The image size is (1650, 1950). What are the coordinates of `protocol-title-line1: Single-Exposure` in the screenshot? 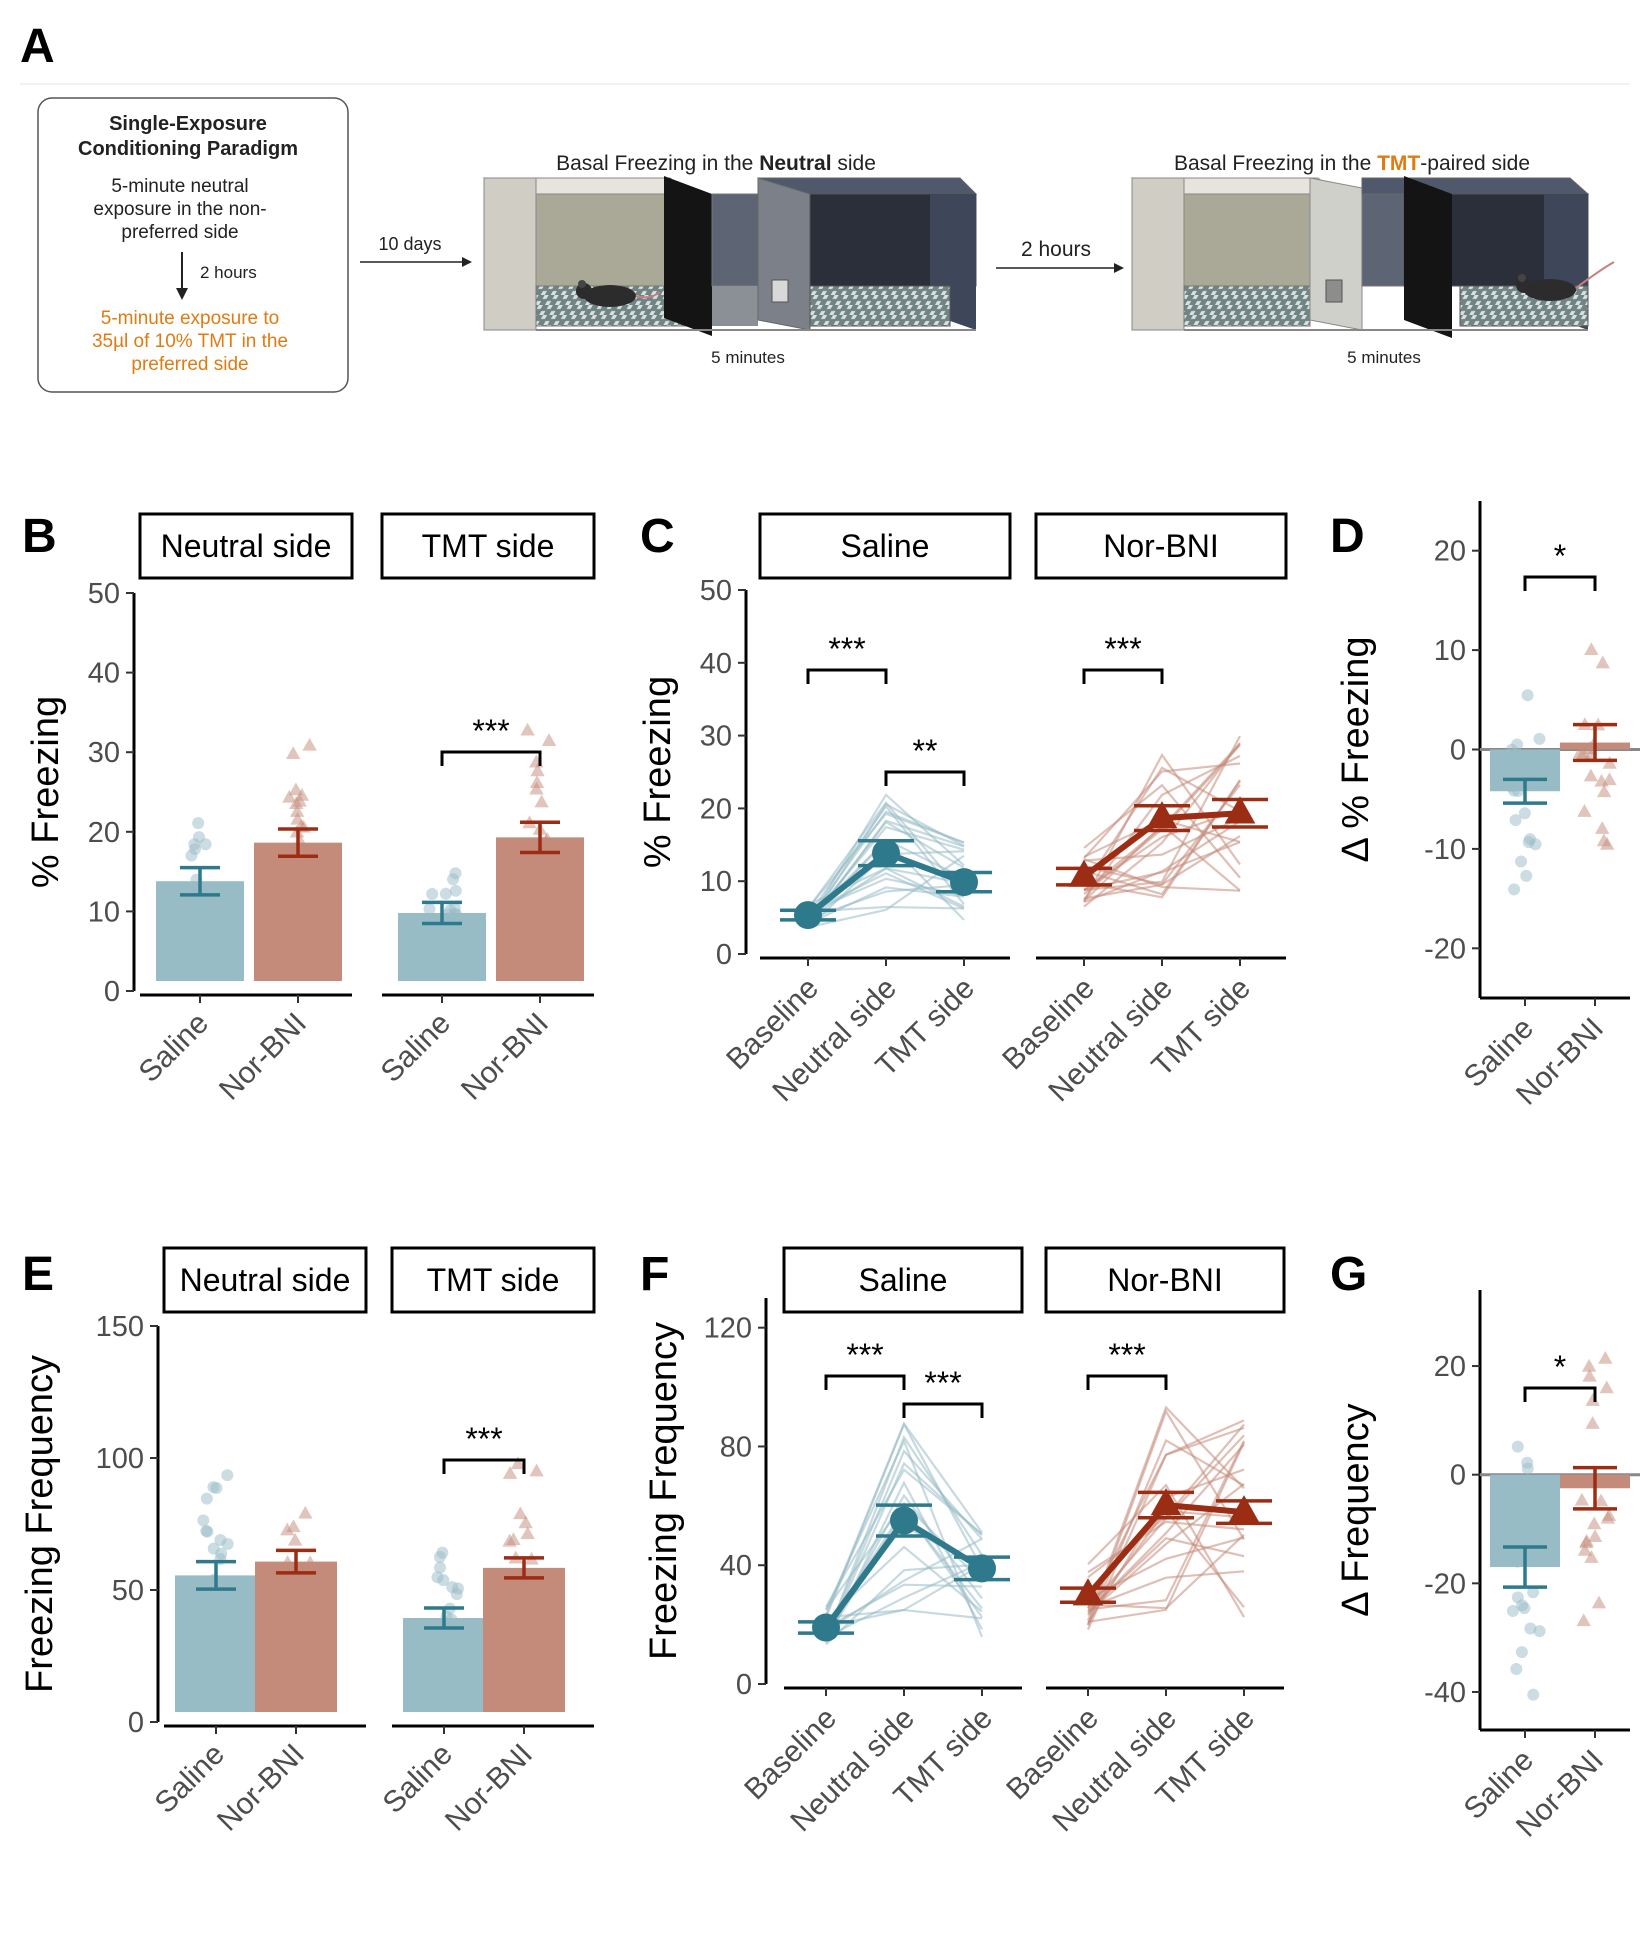 It's located at (188, 124).